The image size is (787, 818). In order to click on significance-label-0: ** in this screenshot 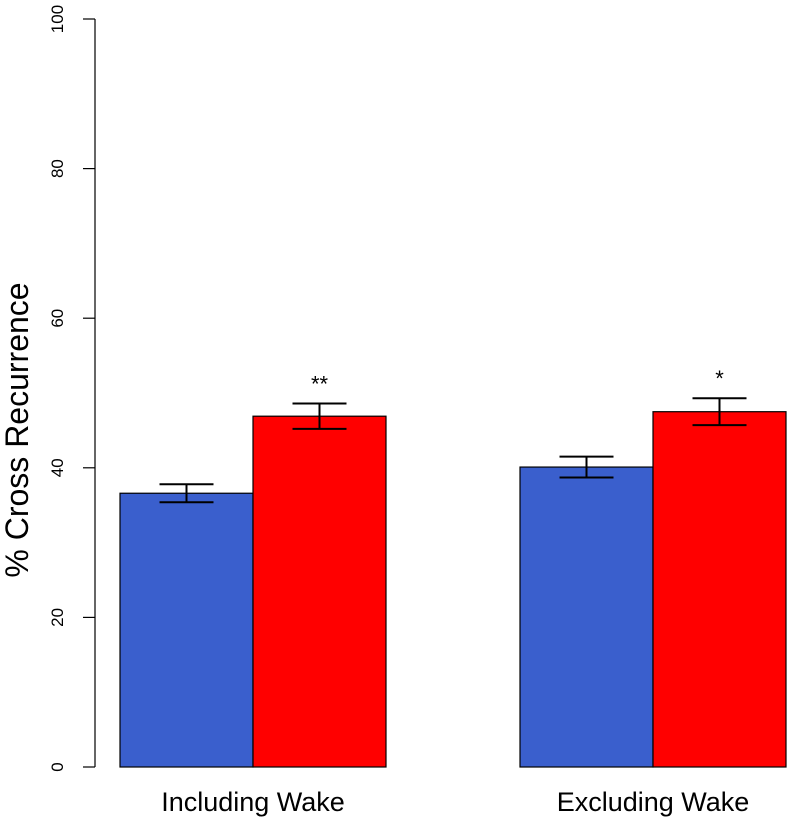, I will do `click(320, 383)`.